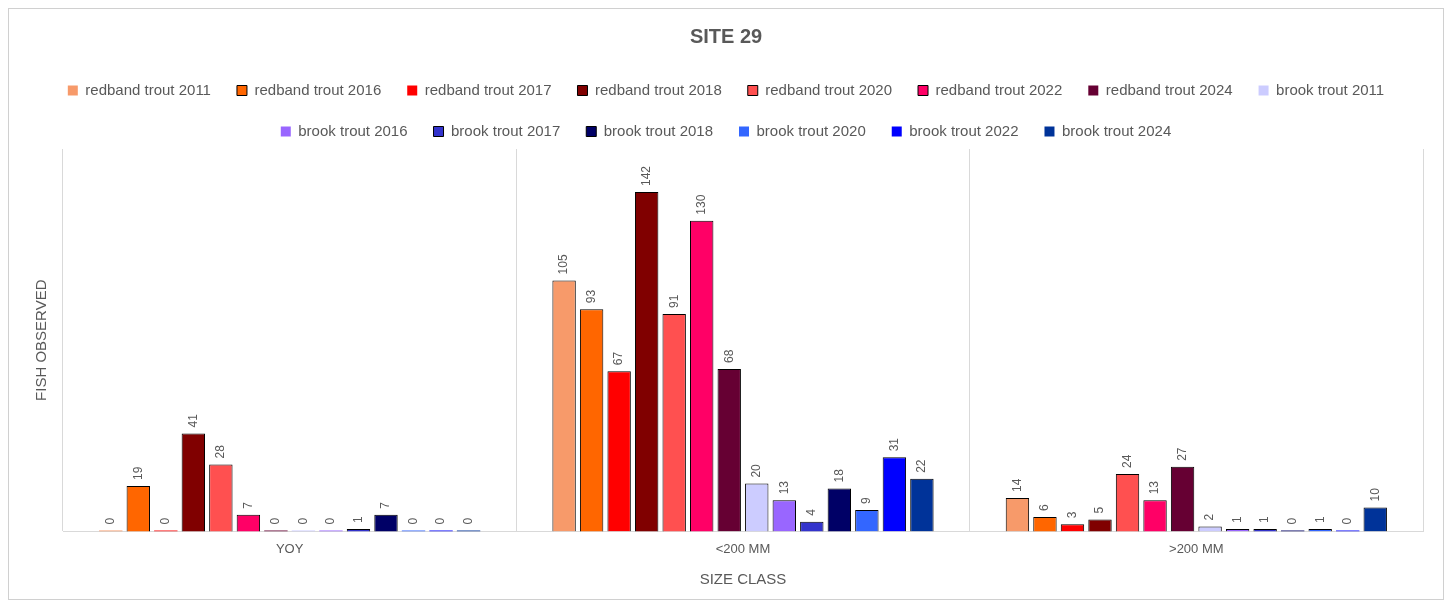 This screenshot has width=1454, height=608. I want to click on y-axis-title: FISH OBSERVED, so click(41, 340).